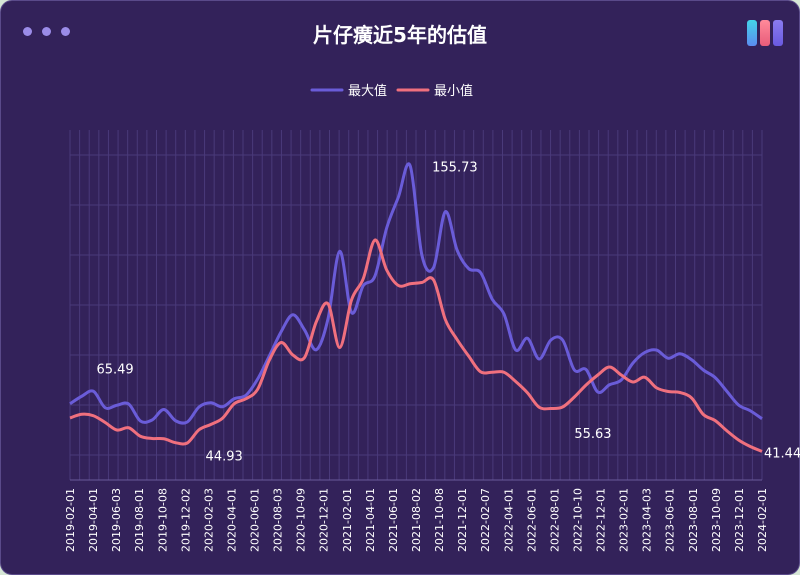 The image size is (800, 575). I want to click on x-tick-label: 2023-10-09, so click(716, 520).